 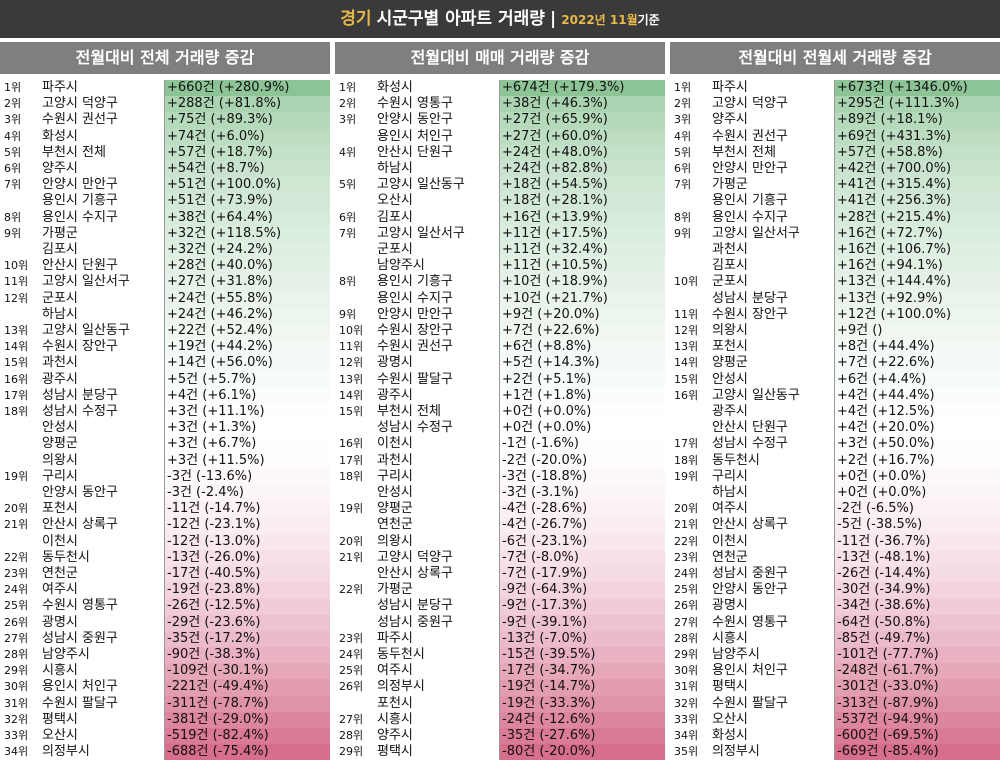 What do you see at coordinates (917, 298) in the screenshot?
I see `change-value: +13건 (+92.9%)` at bounding box center [917, 298].